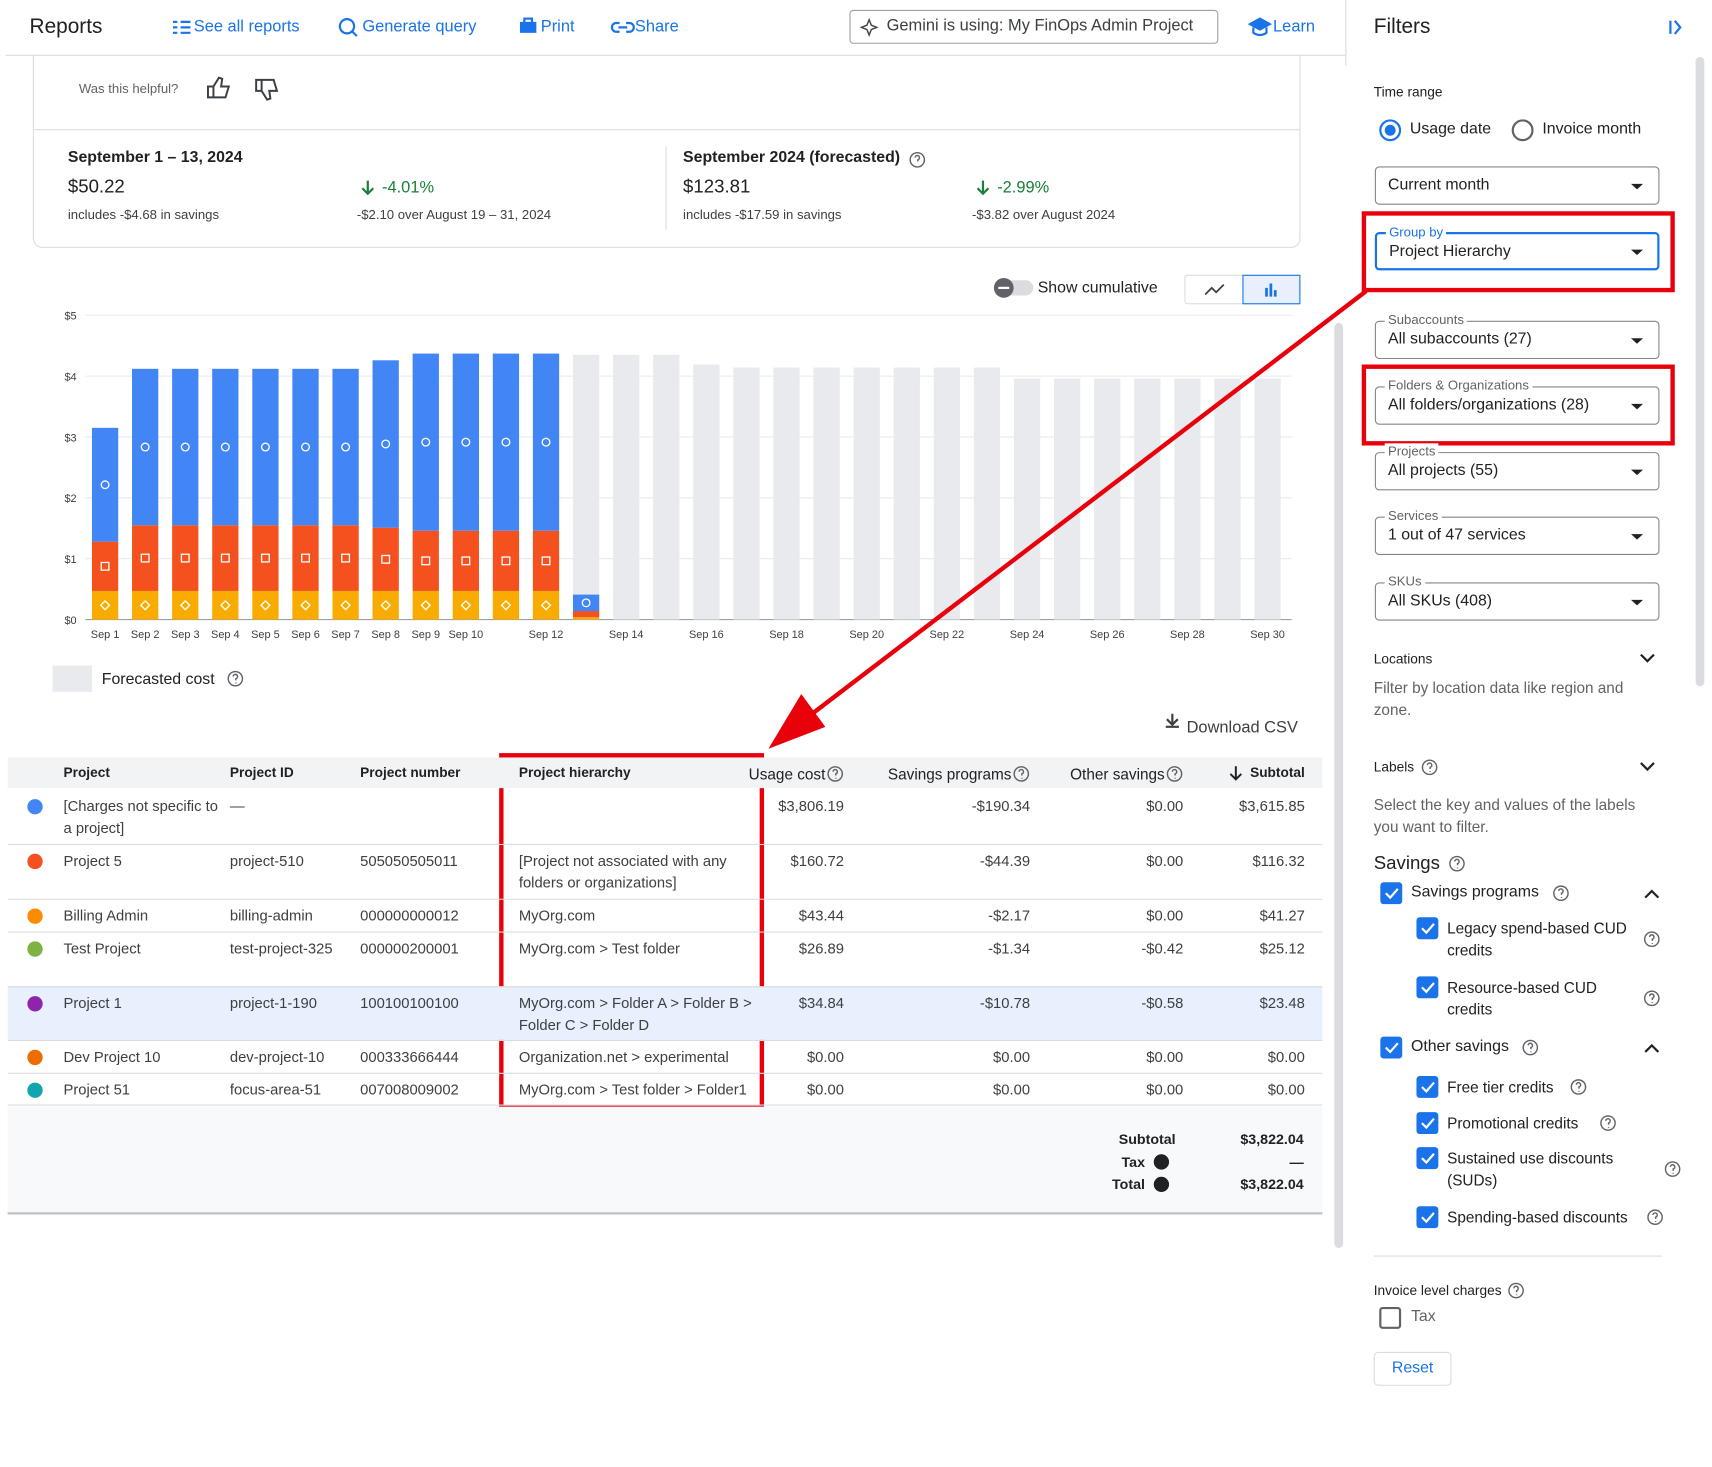  I want to click on share-link: Share, so click(656, 27).